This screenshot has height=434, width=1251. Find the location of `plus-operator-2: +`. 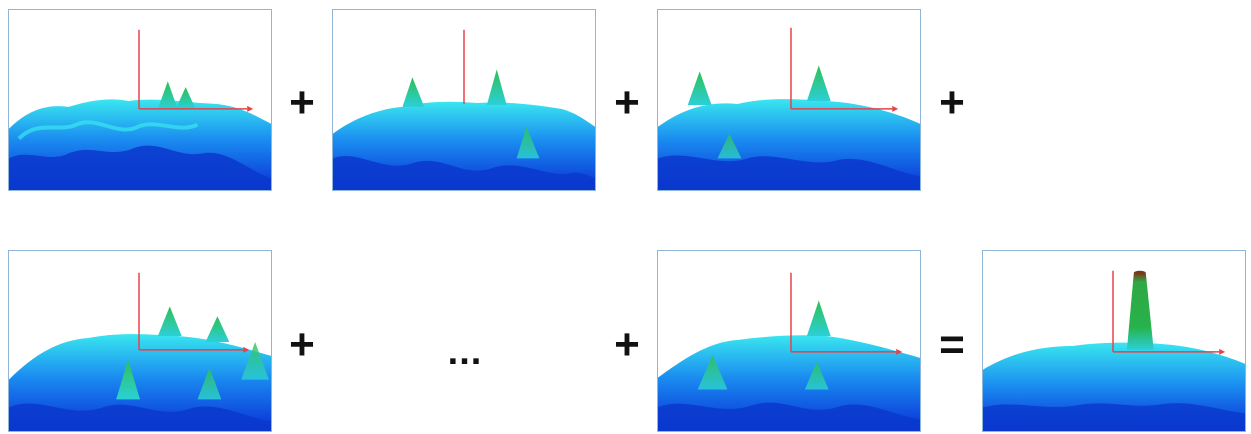

plus-operator-2: + is located at coordinates (627, 102).